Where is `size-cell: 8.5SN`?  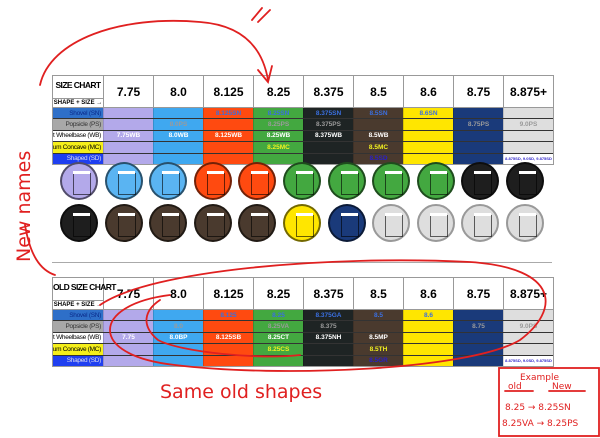
size-cell: 8.5SN is located at coordinates (378, 113).